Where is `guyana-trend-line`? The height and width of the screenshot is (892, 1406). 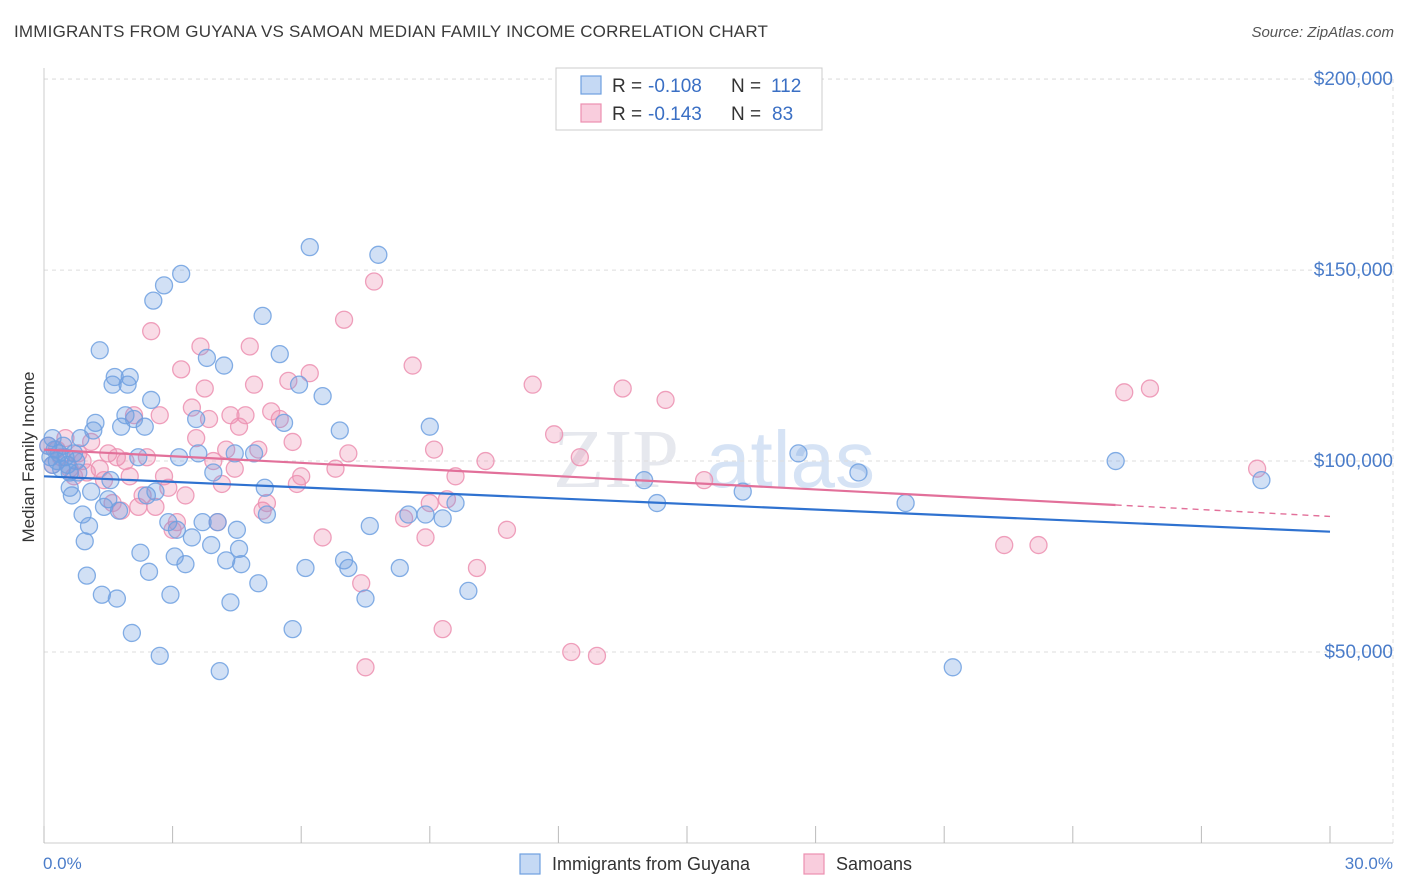
guyana-trend-line is located at coordinates (687, 504).